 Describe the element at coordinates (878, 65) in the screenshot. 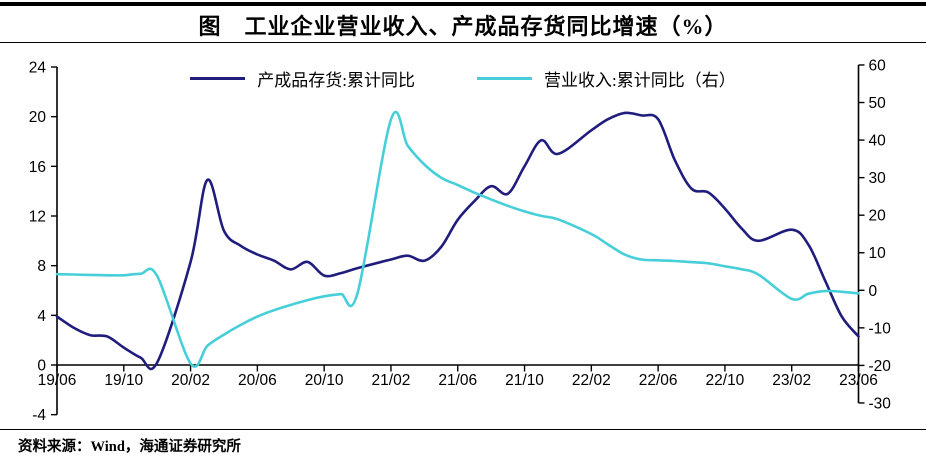

I see `right-axis-tick-label: 60` at that location.